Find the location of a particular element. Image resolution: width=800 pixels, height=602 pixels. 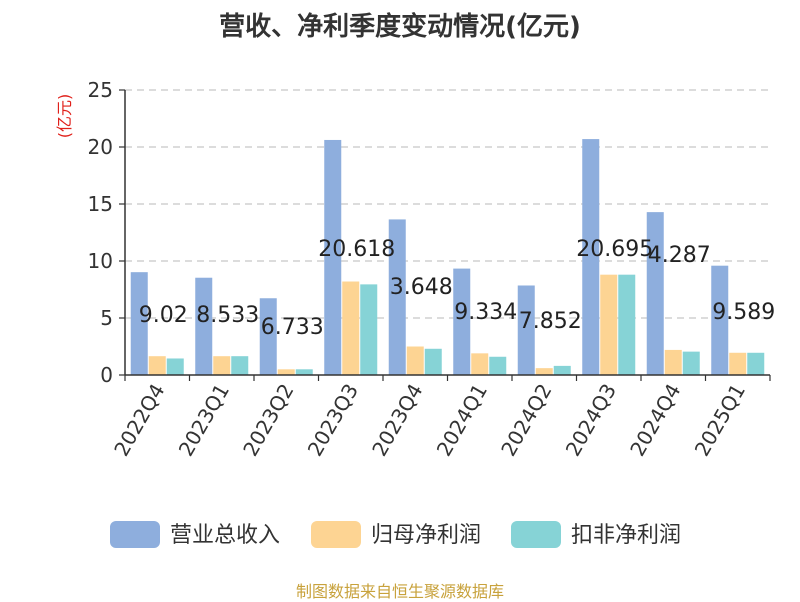

x-tick-label: 2024Q3 is located at coordinates (591, 420).